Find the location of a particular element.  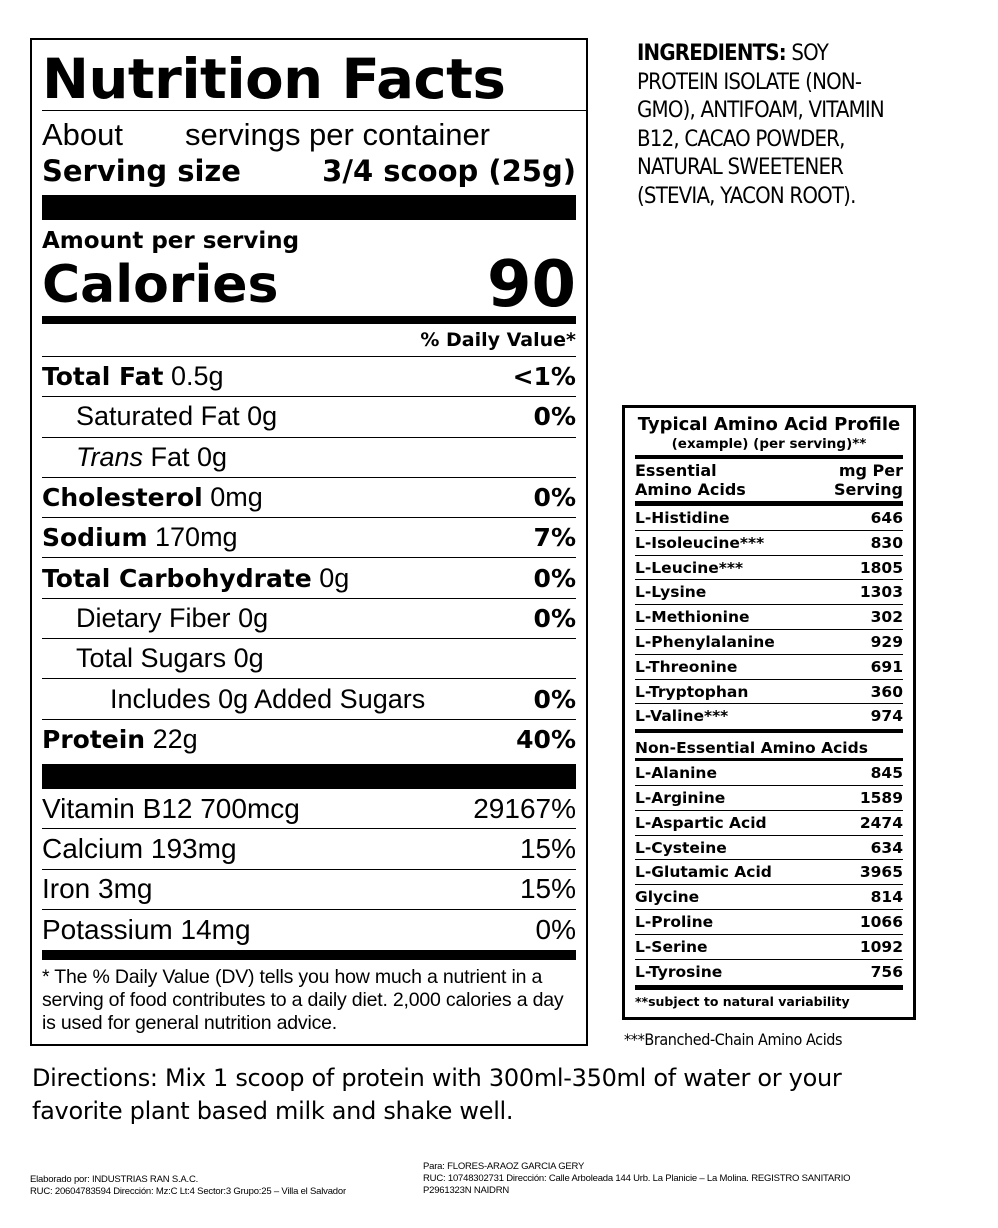

servings-label: servings per container is located at coordinates (338, 134).